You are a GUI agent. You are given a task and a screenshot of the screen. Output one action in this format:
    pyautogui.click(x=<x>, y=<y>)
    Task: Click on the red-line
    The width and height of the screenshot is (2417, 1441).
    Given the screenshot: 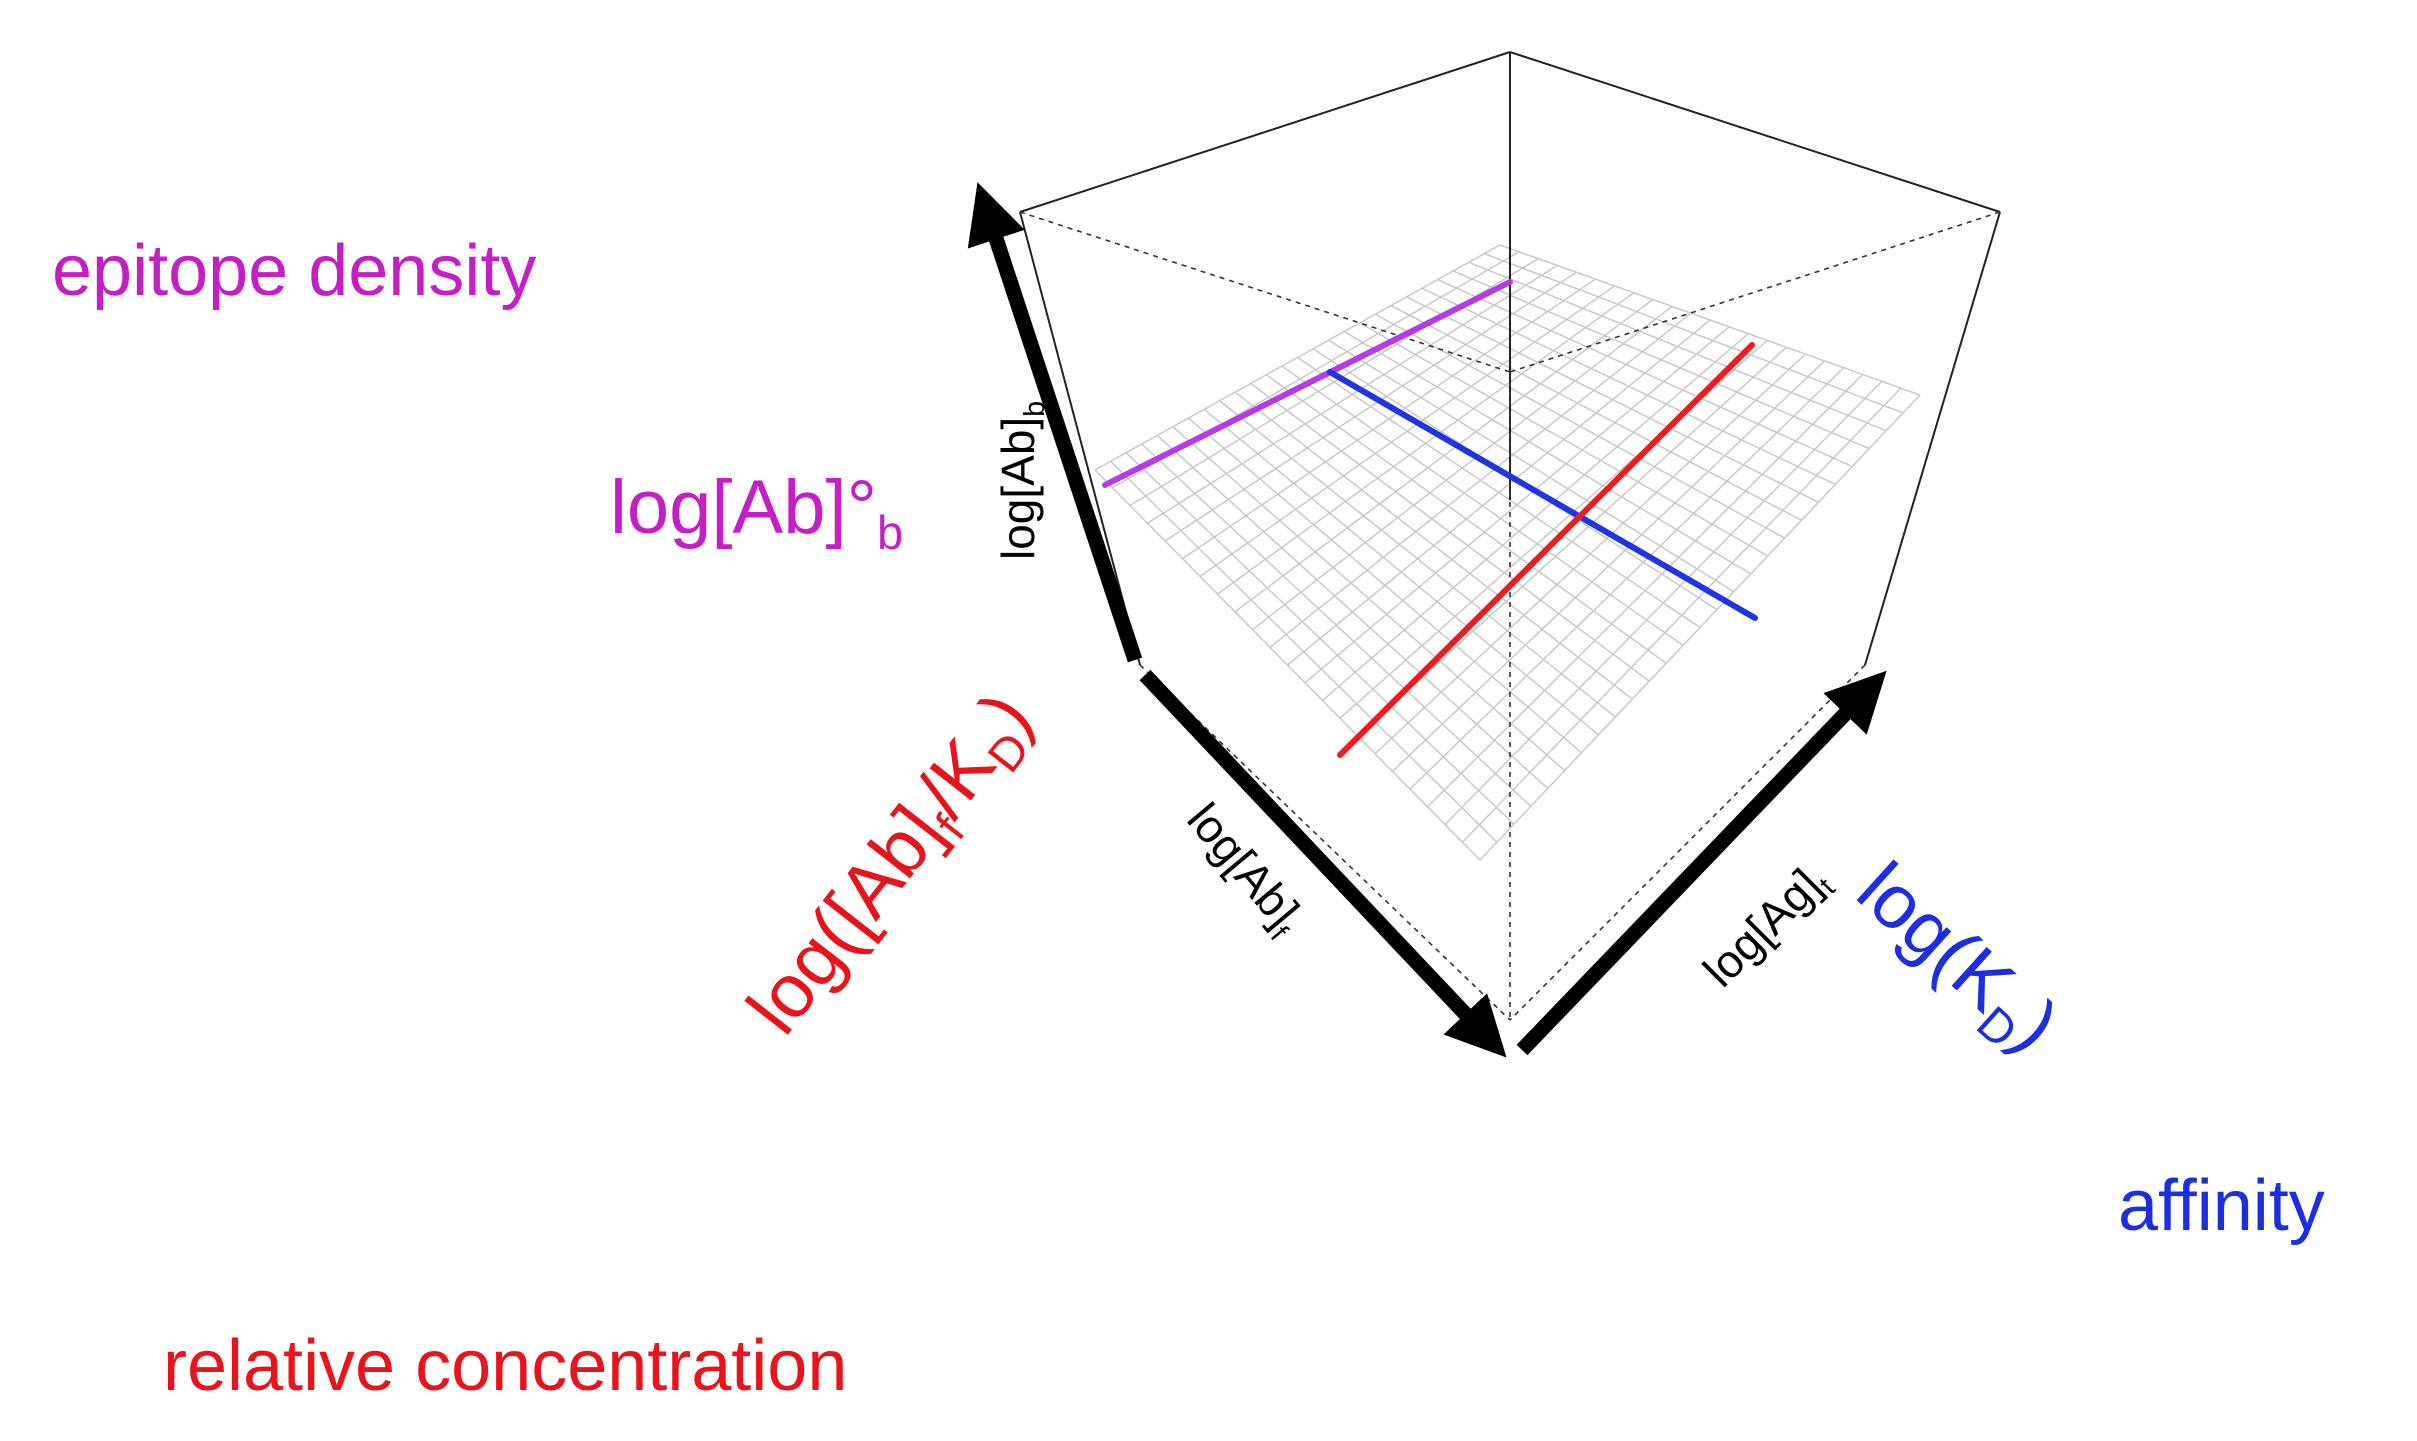 What is the action you would take?
    pyautogui.click(x=1546, y=550)
    